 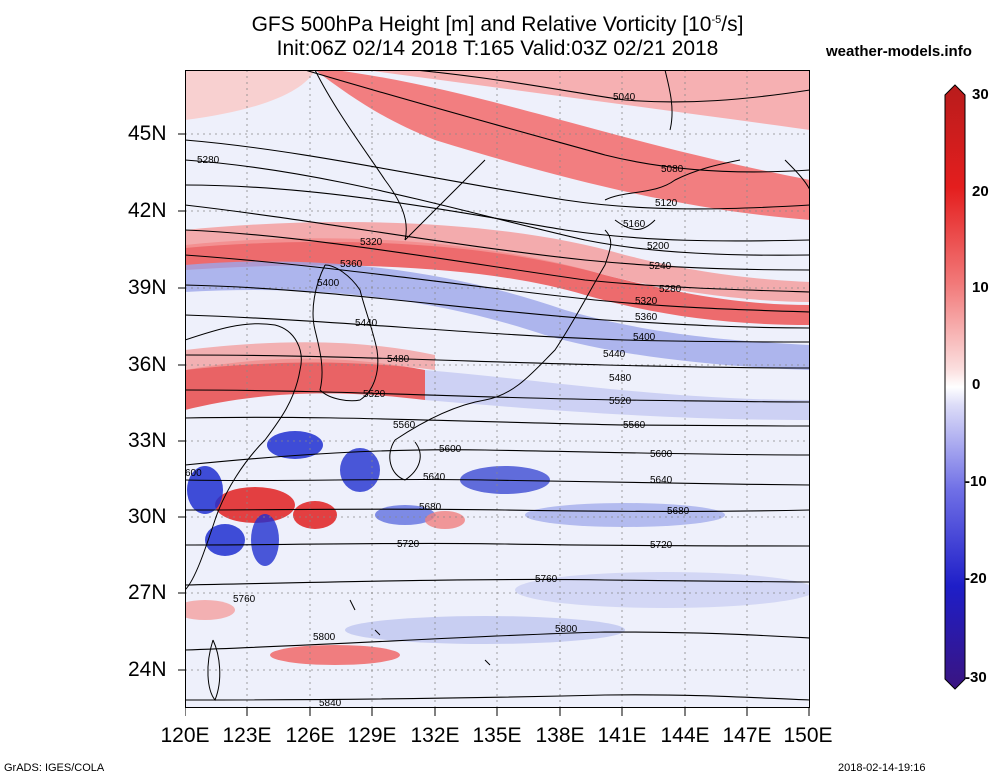 I want to click on contour-label: 5160, so click(x=634, y=224).